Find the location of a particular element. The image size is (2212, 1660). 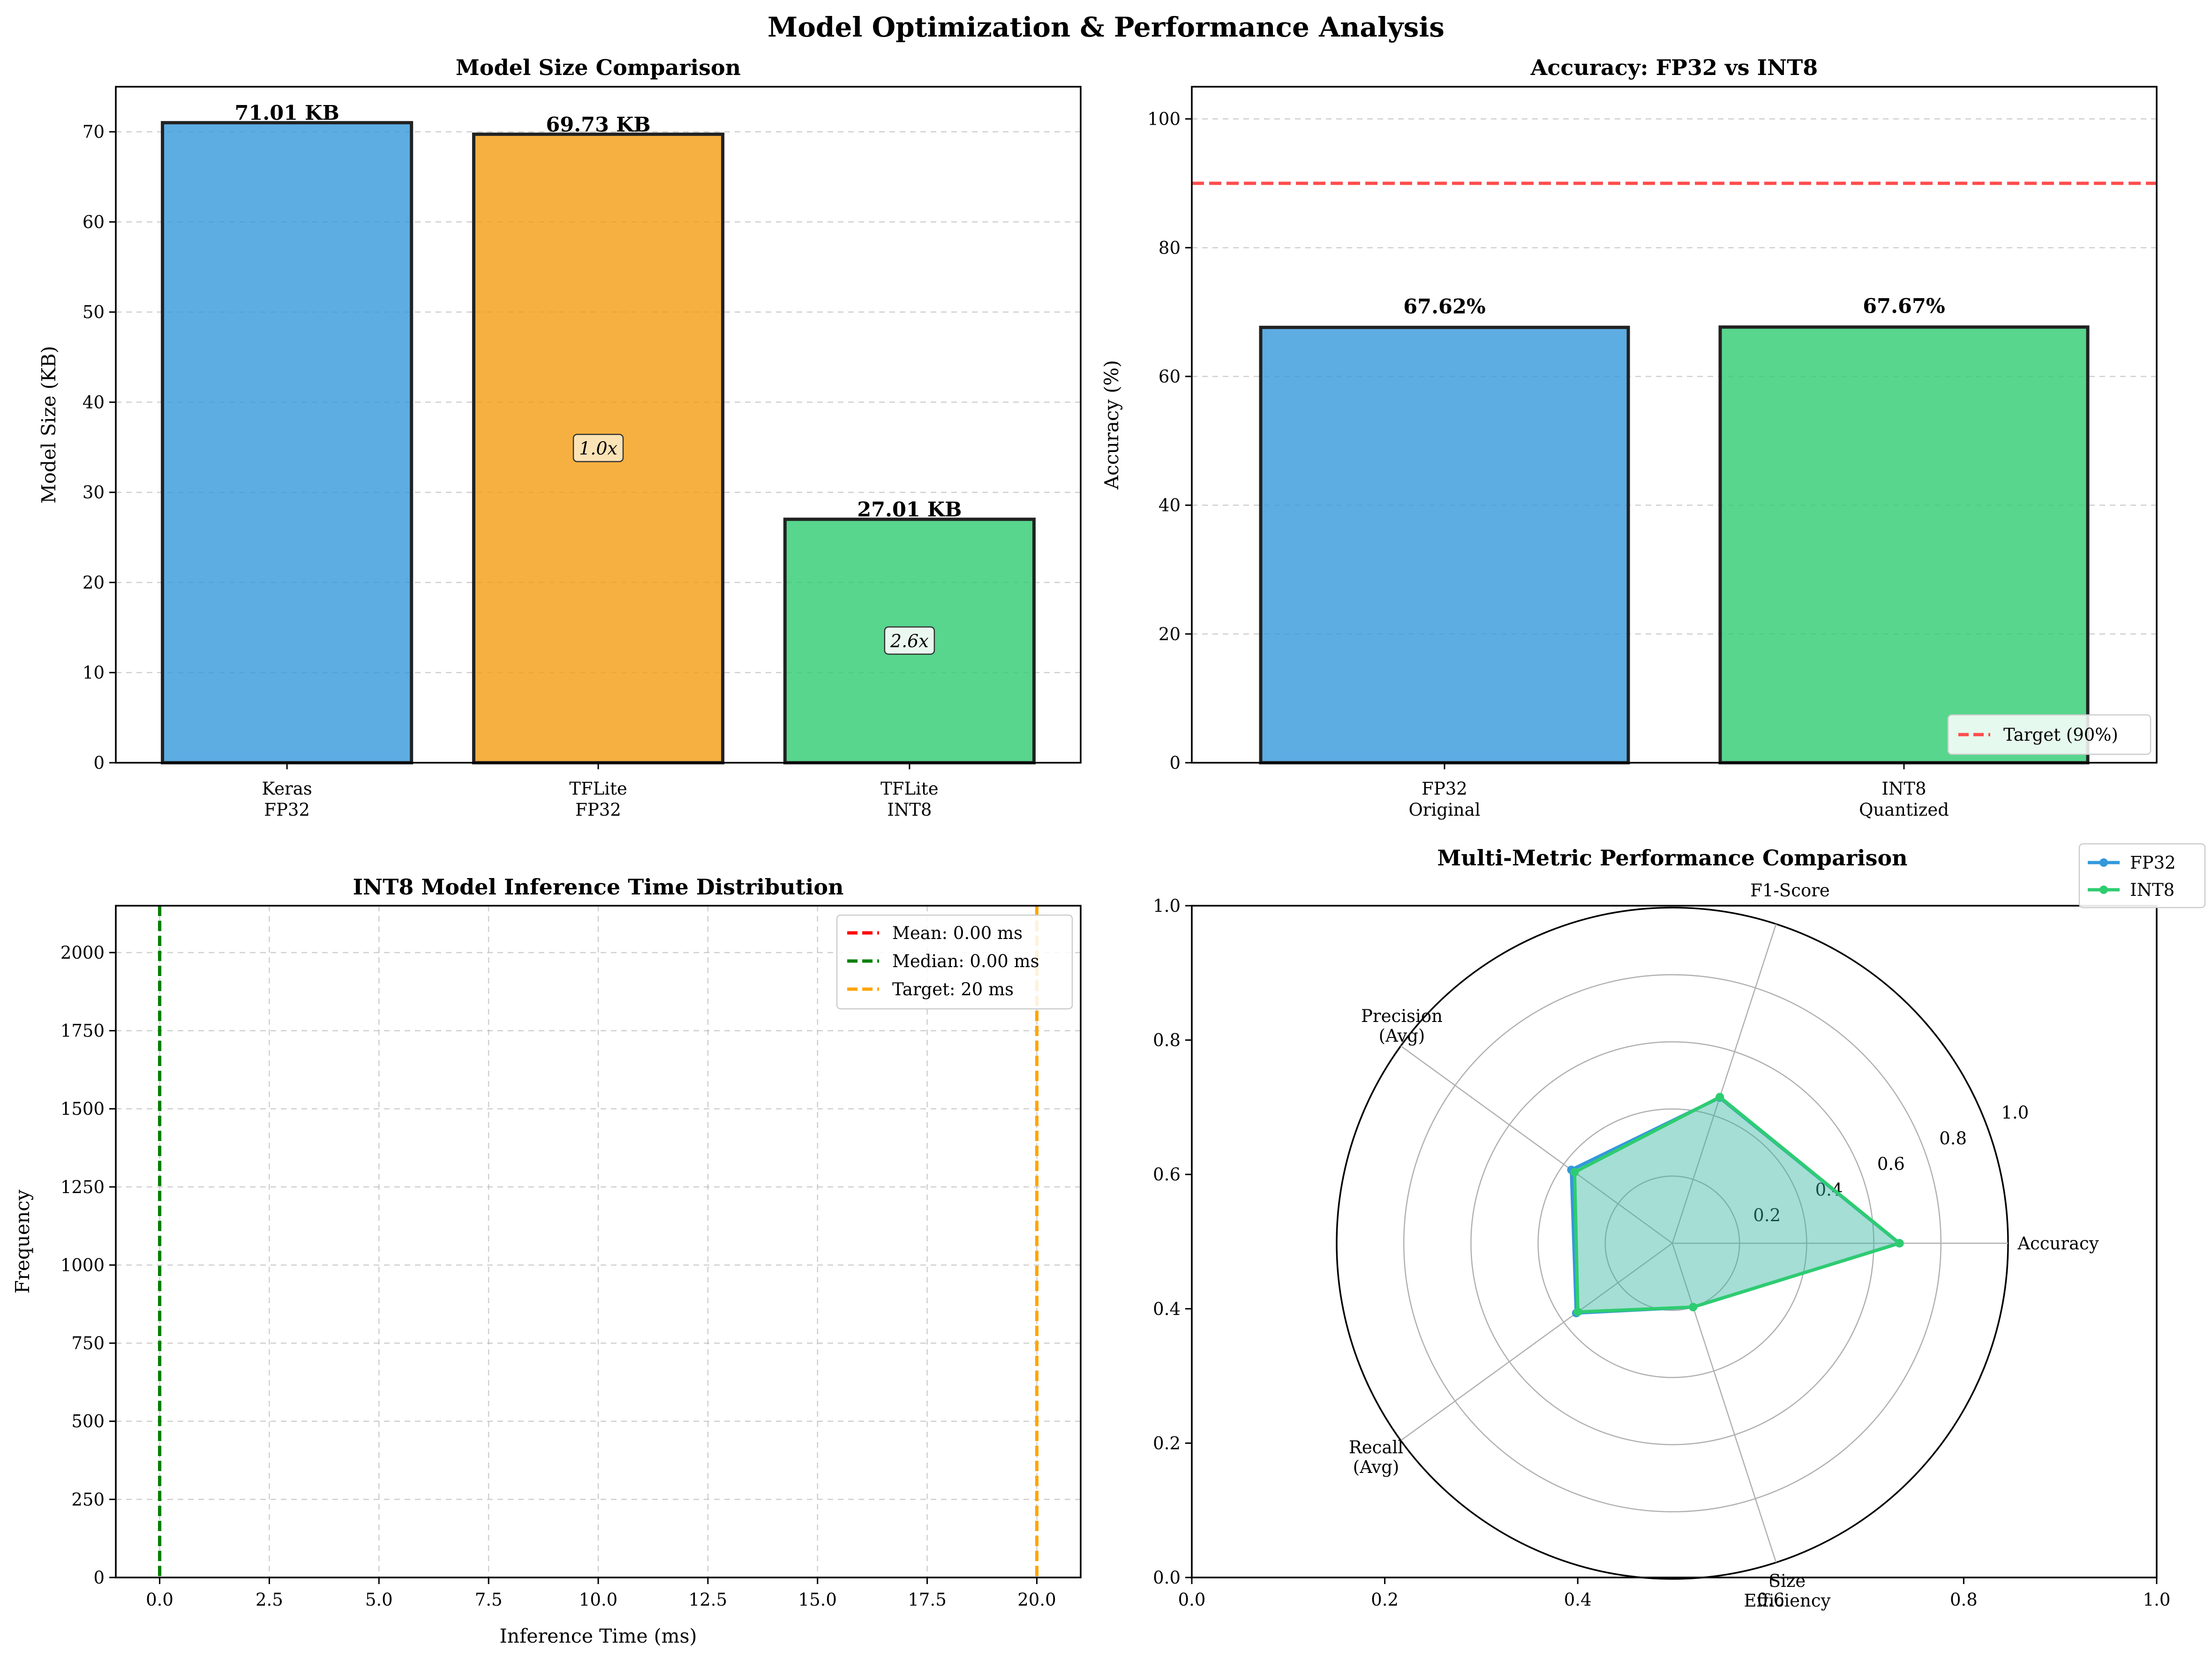

y-axis-label: Model Size (KB) is located at coordinates (49, 424).